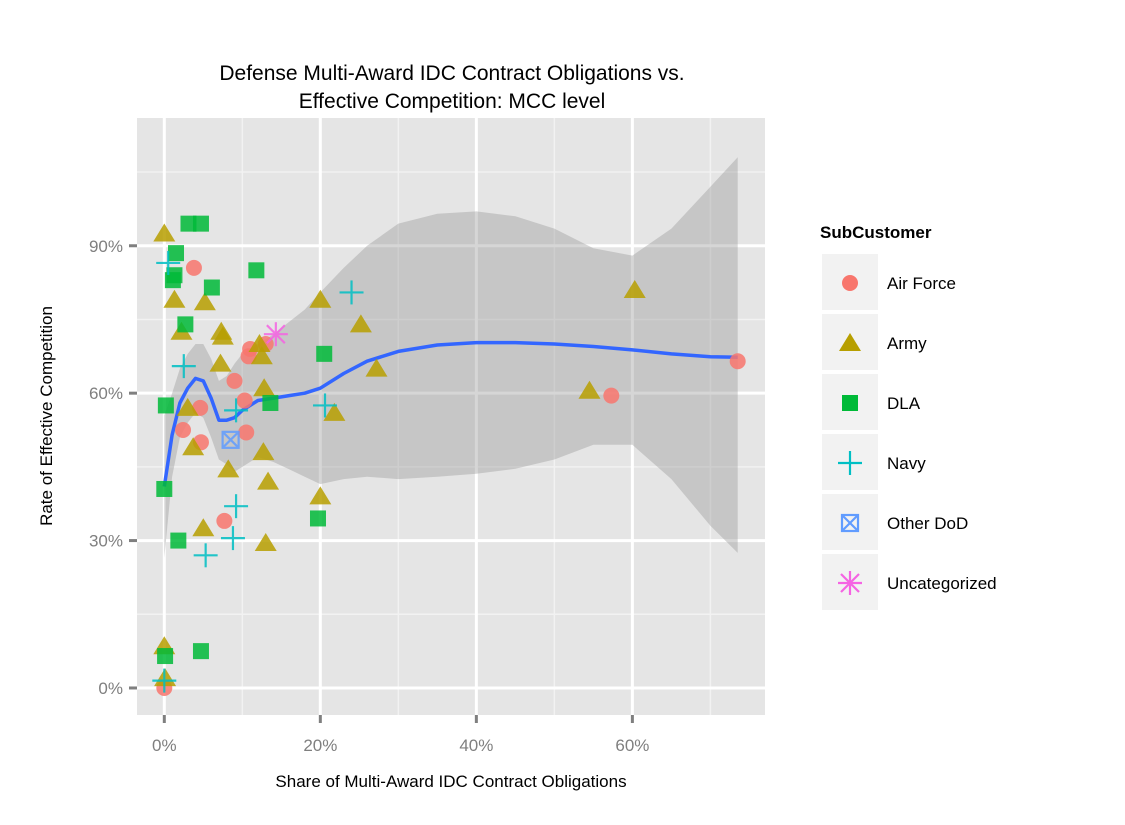 The height and width of the screenshot is (825, 1125). What do you see at coordinates (106, 393) in the screenshot?
I see `y-tick-label: 60%` at bounding box center [106, 393].